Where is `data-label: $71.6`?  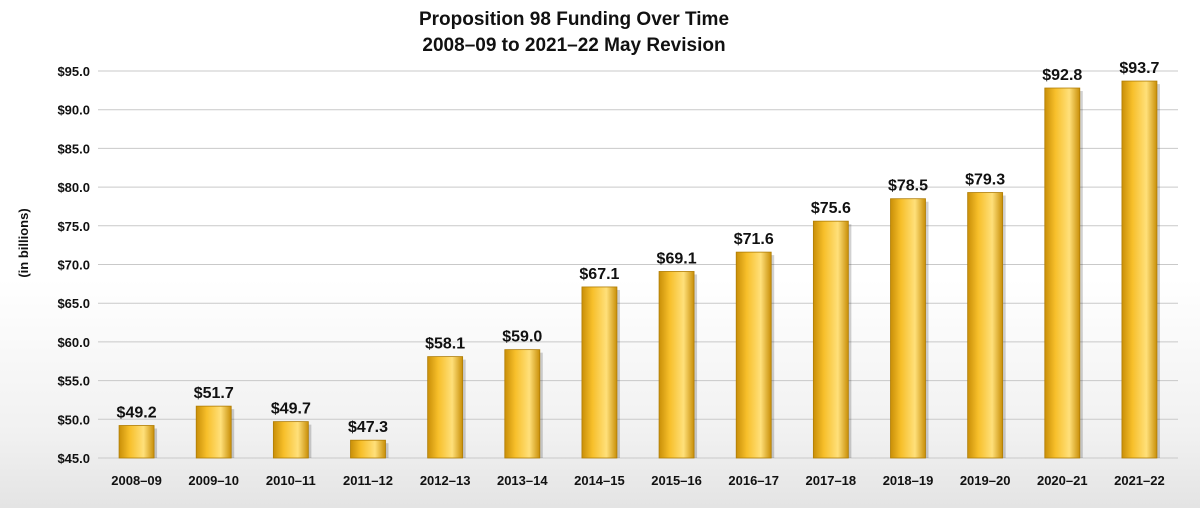
data-label: $71.6 is located at coordinates (754, 239).